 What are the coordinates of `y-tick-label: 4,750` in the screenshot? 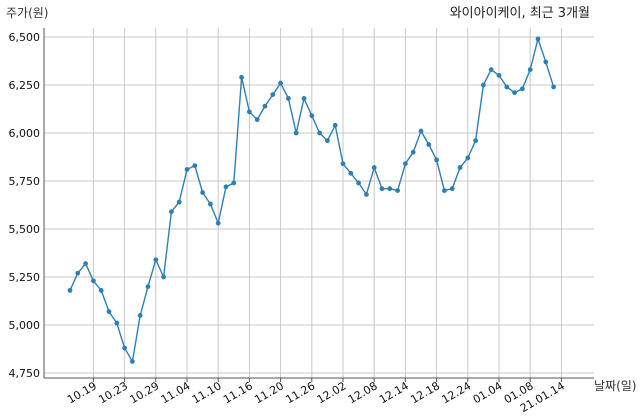 It's located at (25, 373).